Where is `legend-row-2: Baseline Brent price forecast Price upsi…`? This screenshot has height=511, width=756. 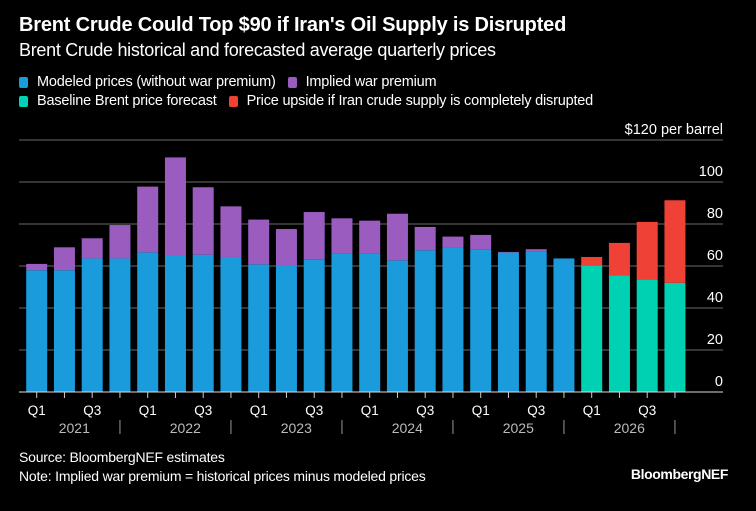 legend-row-2: Baseline Brent price forecast Price upsi… is located at coordinates (312, 101).